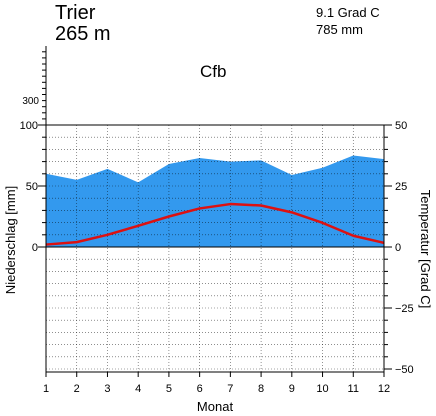 This screenshot has width=436, height=416. What do you see at coordinates (261, 389) in the screenshot?
I see `x-tick-label: 8` at bounding box center [261, 389].